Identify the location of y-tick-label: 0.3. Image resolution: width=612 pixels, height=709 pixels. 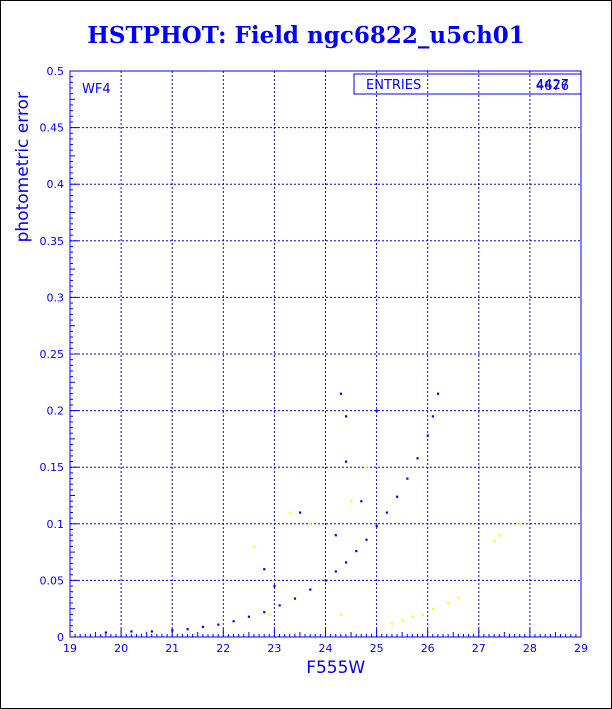
(56, 297).